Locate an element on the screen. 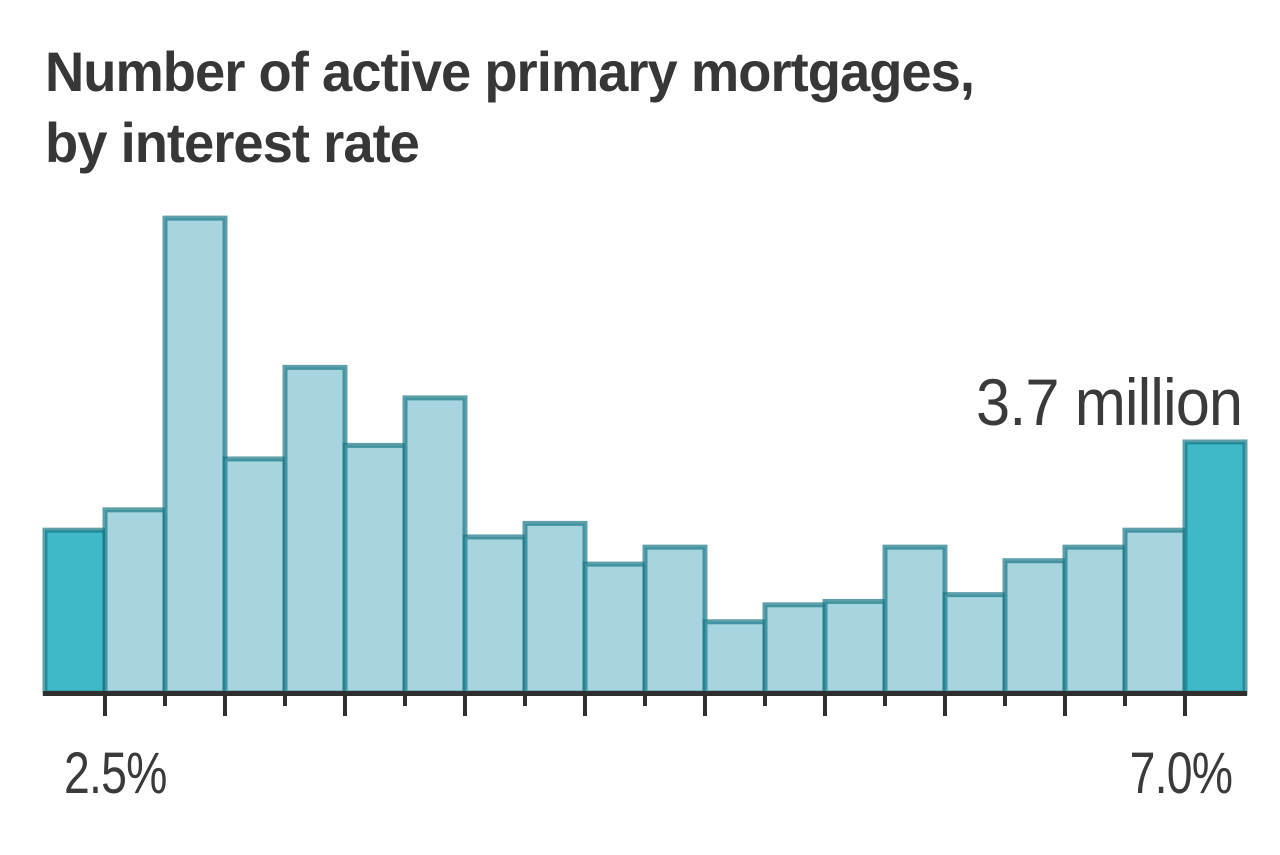  x-axis-label-max: 7.0% is located at coordinates (1180, 773).